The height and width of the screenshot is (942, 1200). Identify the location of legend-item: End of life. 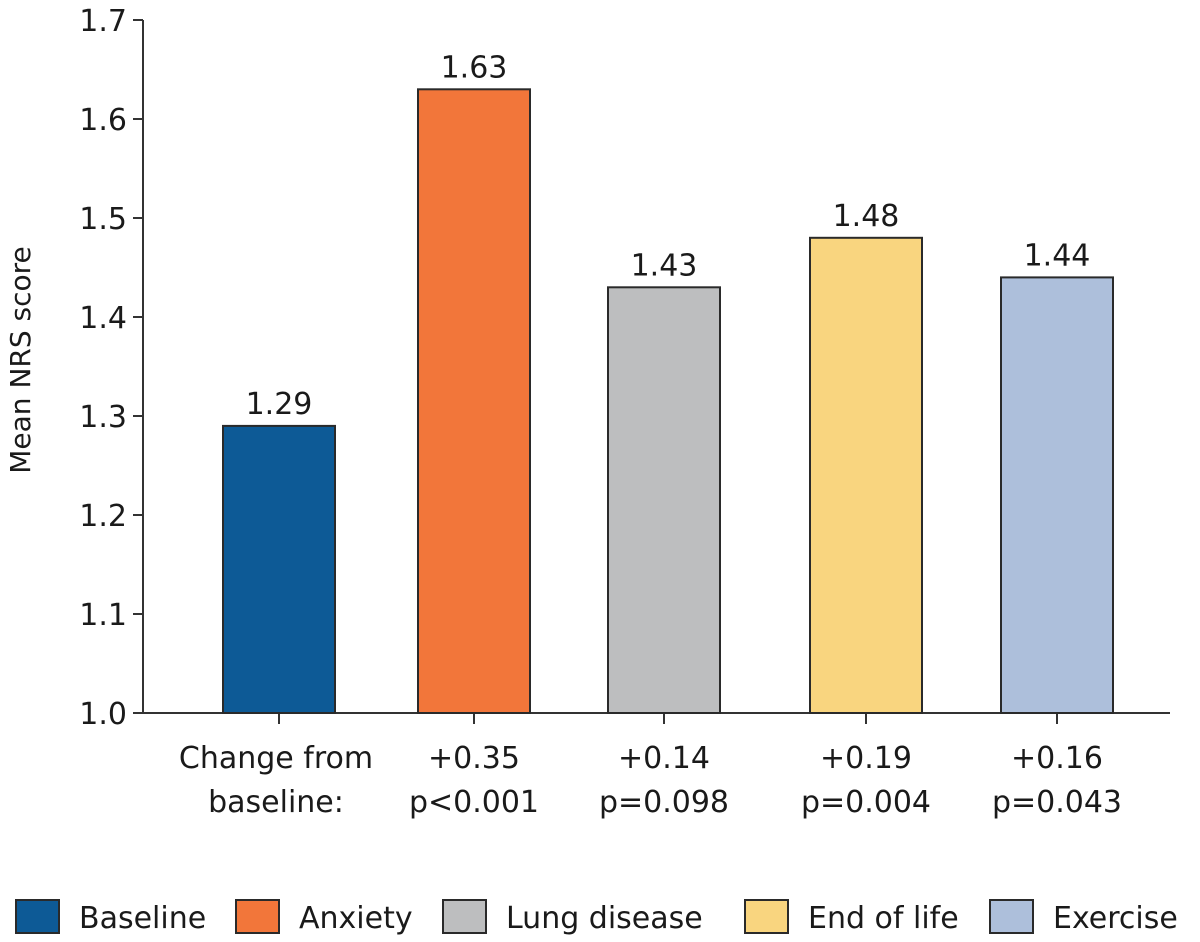
(851, 917).